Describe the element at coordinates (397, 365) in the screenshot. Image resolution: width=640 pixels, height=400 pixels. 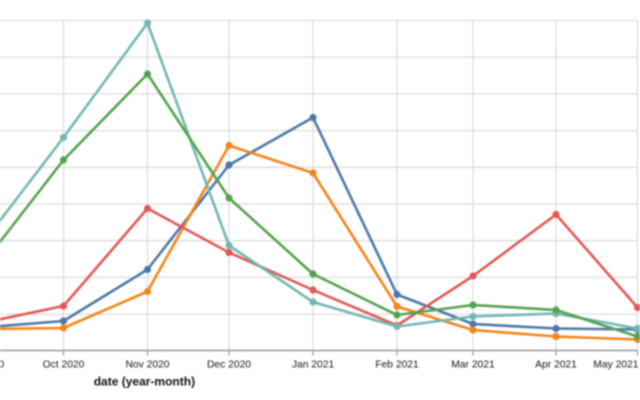
I see `svg-text: Feb 2021` at that location.